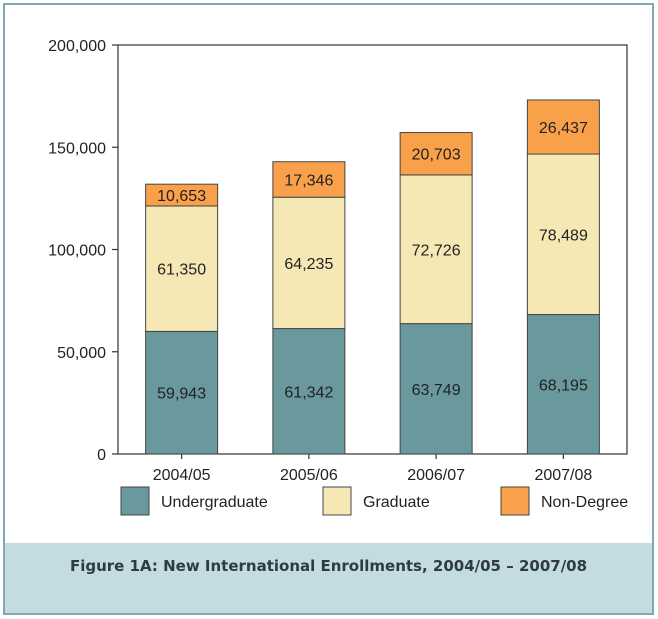  What do you see at coordinates (81, 353) in the screenshot?
I see `y-tick-label: 50,000` at bounding box center [81, 353].